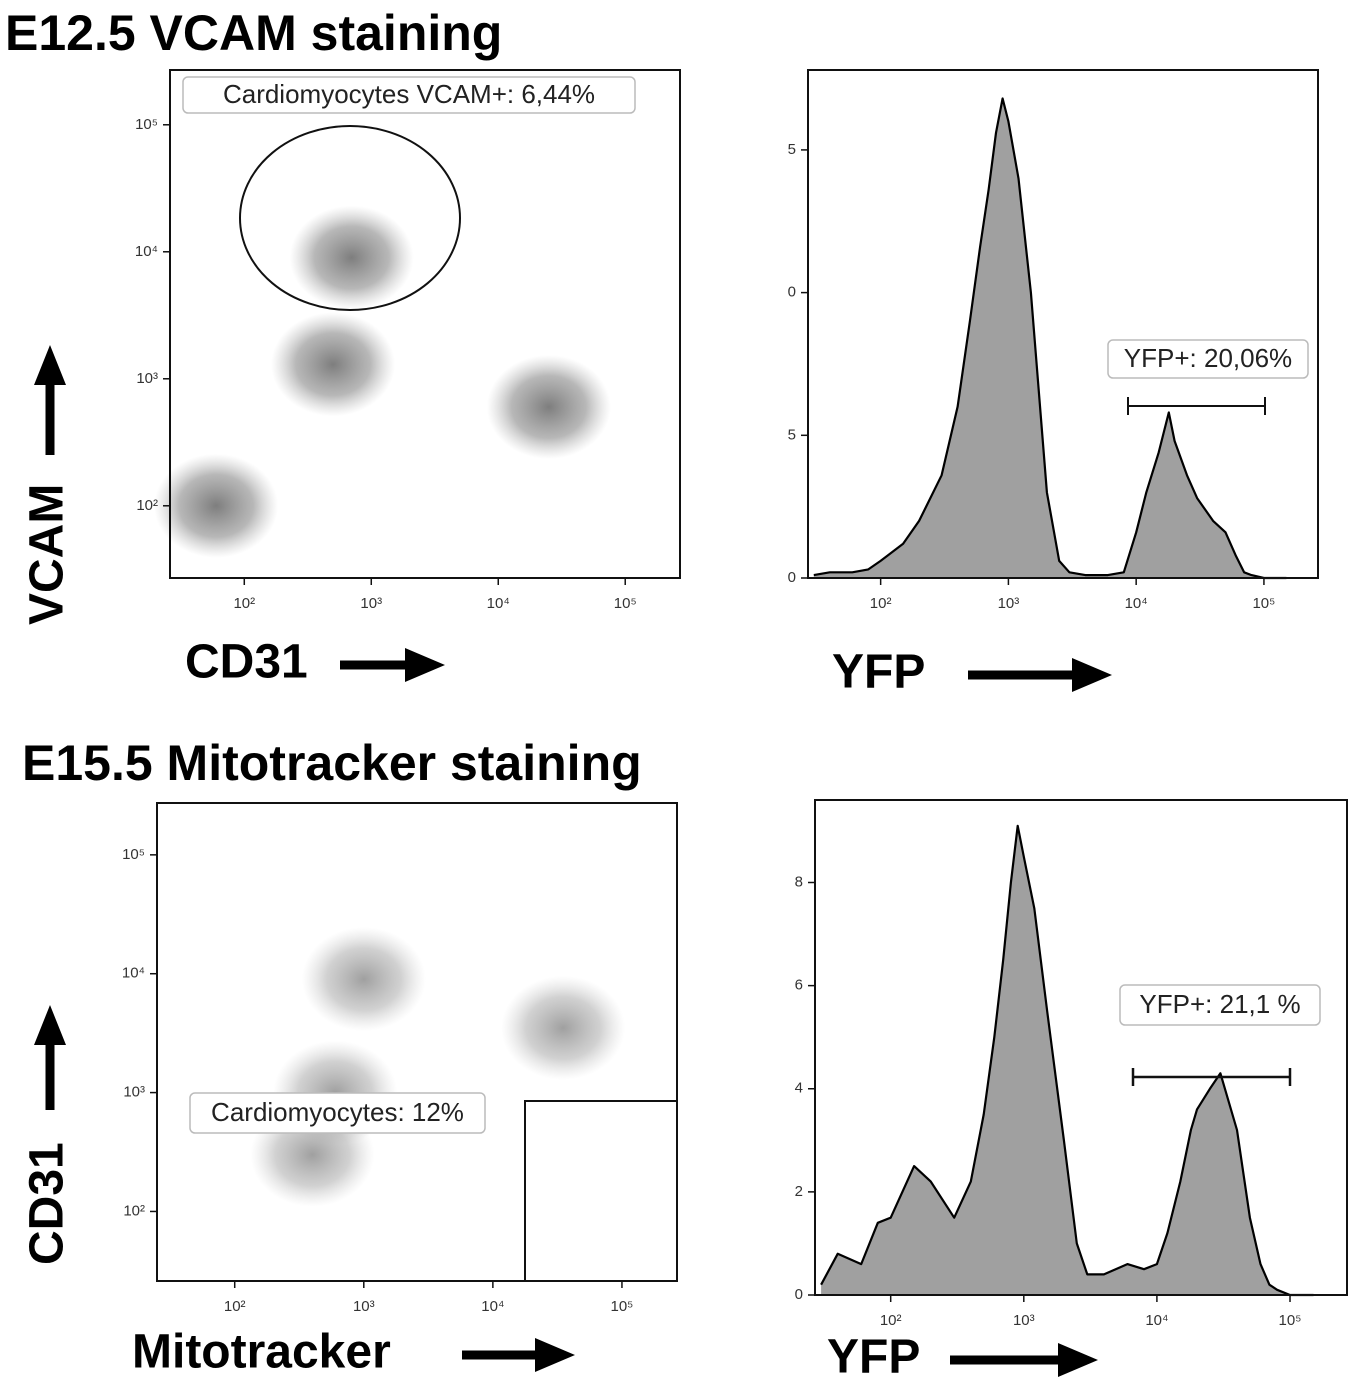 The height and width of the screenshot is (1384, 1355). Describe the element at coordinates (261, 1352) in the screenshot. I see `x-axis-label: Mitotracker` at that location.